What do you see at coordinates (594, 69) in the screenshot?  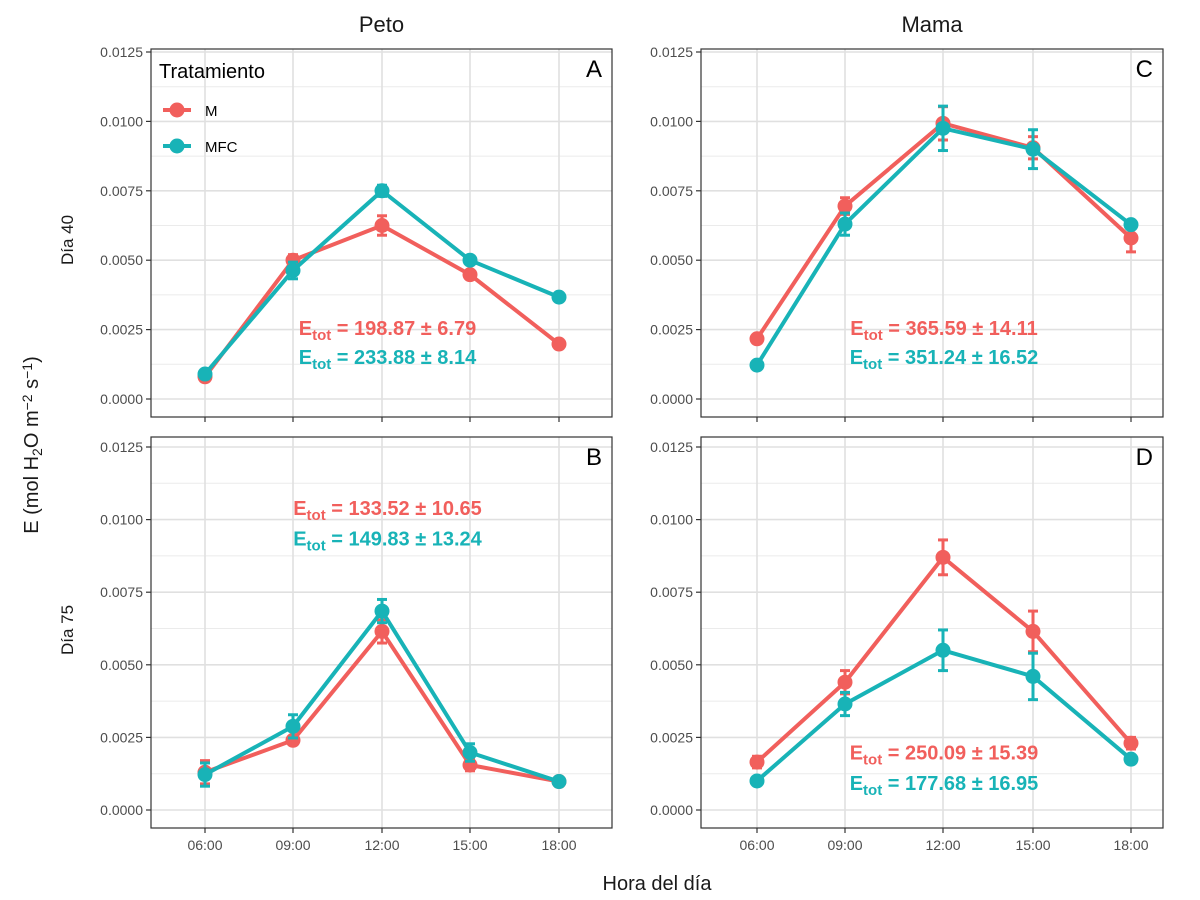 I see `panel-tag-label: A` at bounding box center [594, 69].